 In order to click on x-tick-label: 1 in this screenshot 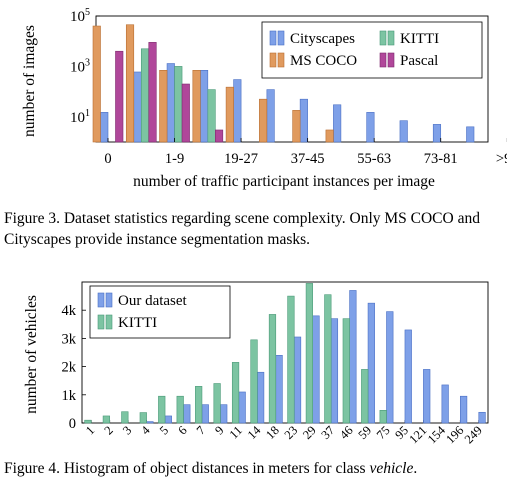, I will do `click(90, 430)`.